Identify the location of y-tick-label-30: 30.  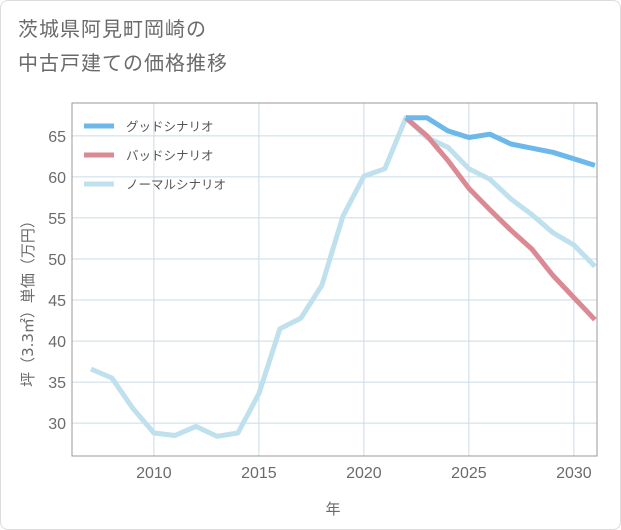
(57, 424).